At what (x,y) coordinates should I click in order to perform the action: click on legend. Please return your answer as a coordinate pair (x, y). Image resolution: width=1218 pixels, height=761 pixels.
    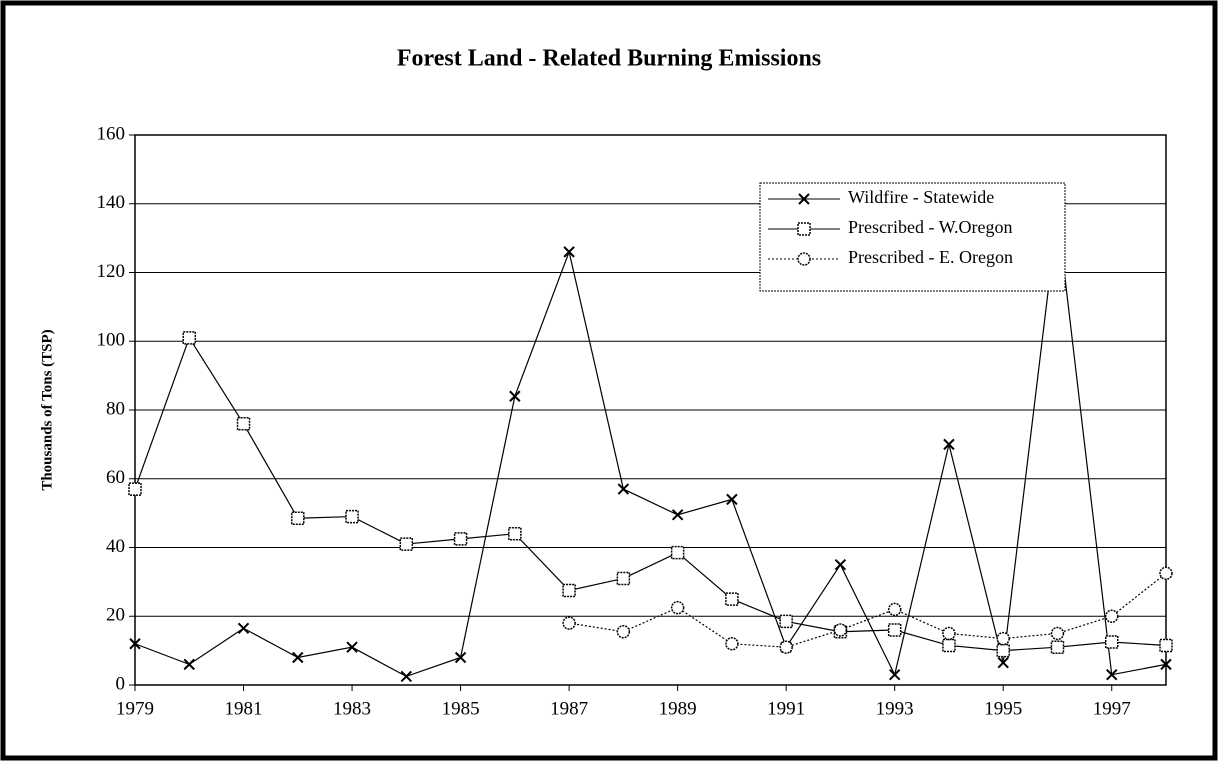
    Looking at the image, I should click on (912, 237).